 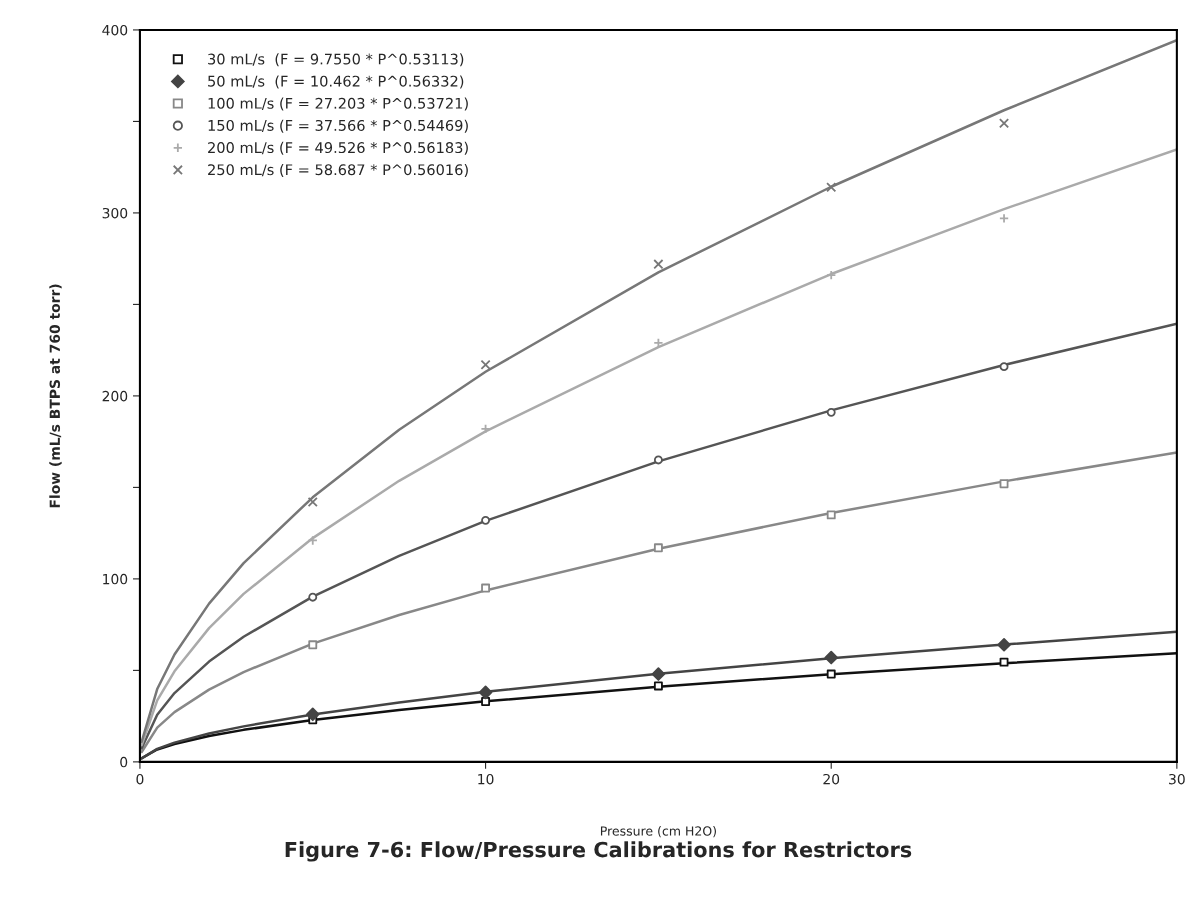 What do you see at coordinates (140, 779) in the screenshot?
I see `x-tick-label: 0` at bounding box center [140, 779].